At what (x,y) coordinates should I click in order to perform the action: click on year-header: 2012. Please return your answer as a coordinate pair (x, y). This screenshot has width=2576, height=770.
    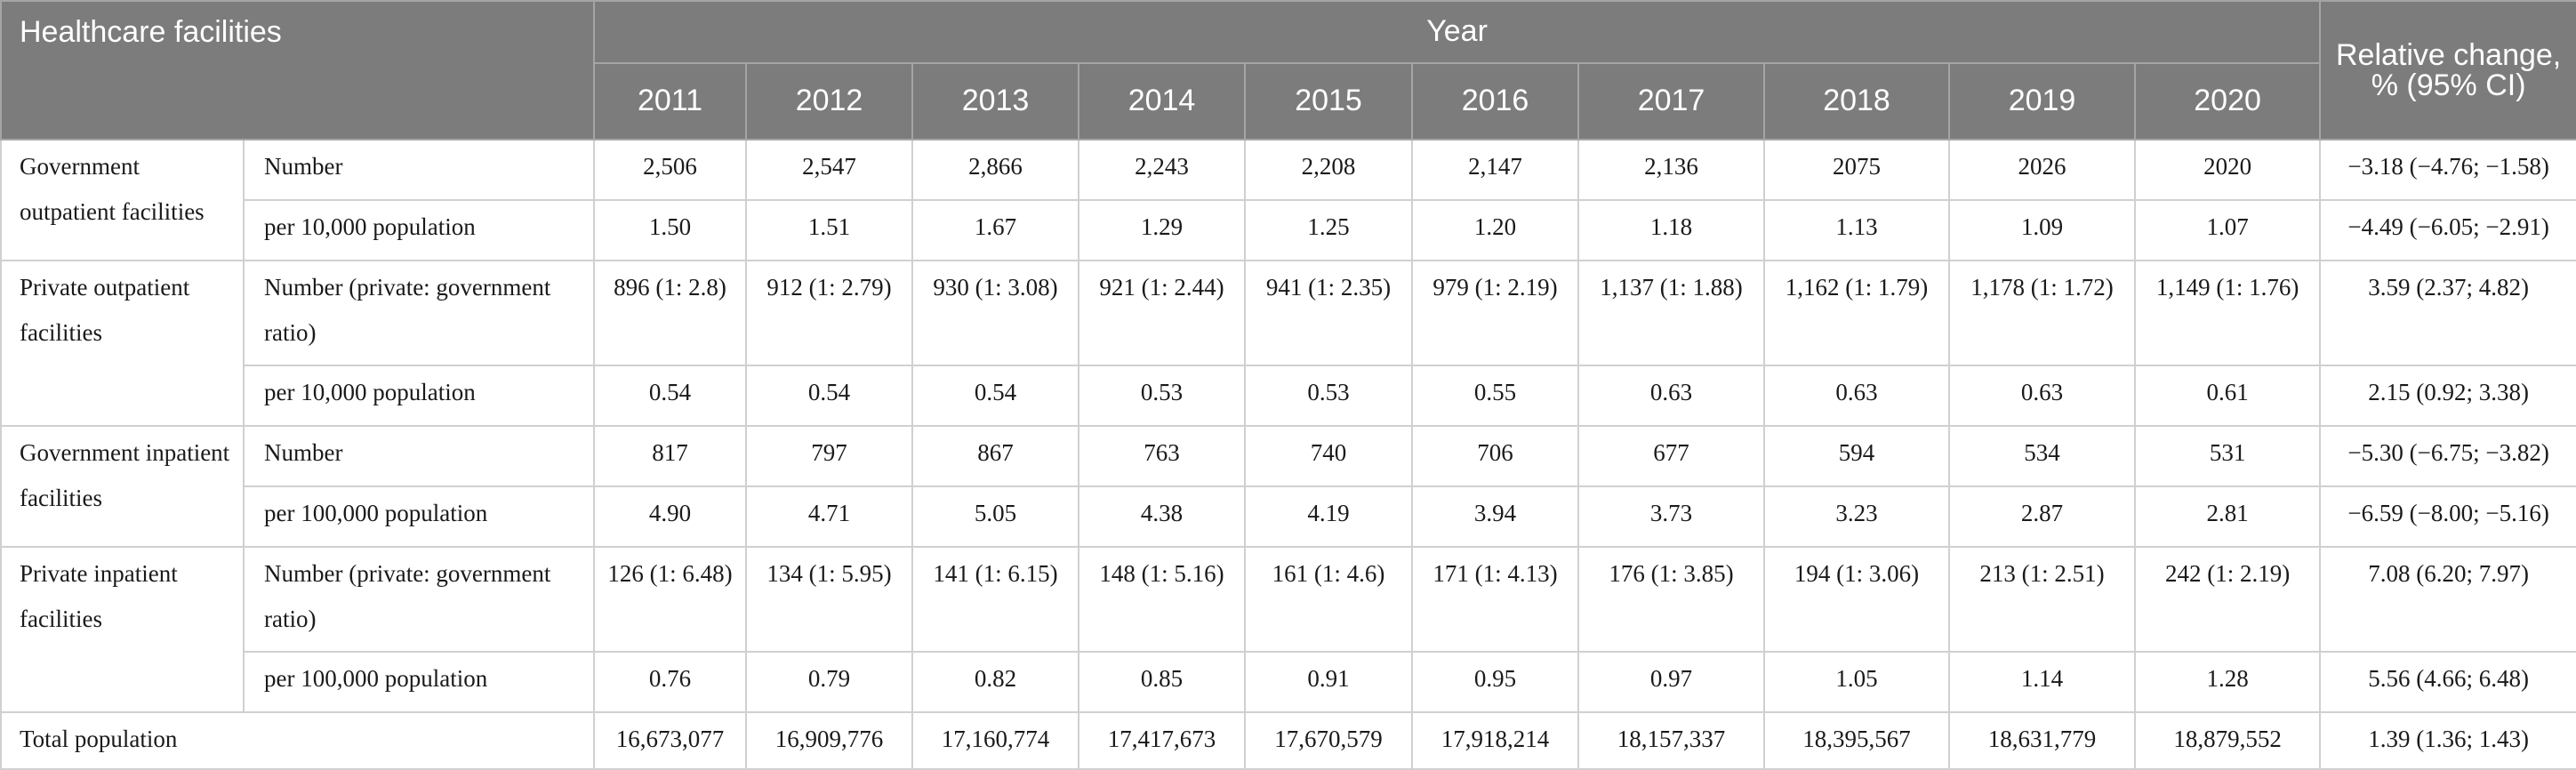
    Looking at the image, I should click on (829, 101).